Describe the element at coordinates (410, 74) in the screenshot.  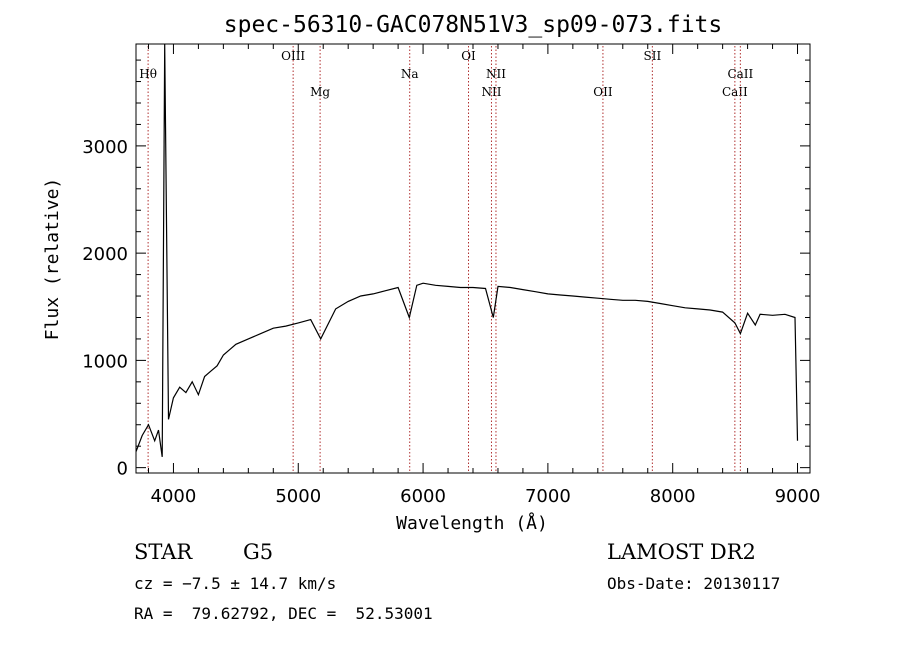
I see `line-marker-label-3: Na` at that location.